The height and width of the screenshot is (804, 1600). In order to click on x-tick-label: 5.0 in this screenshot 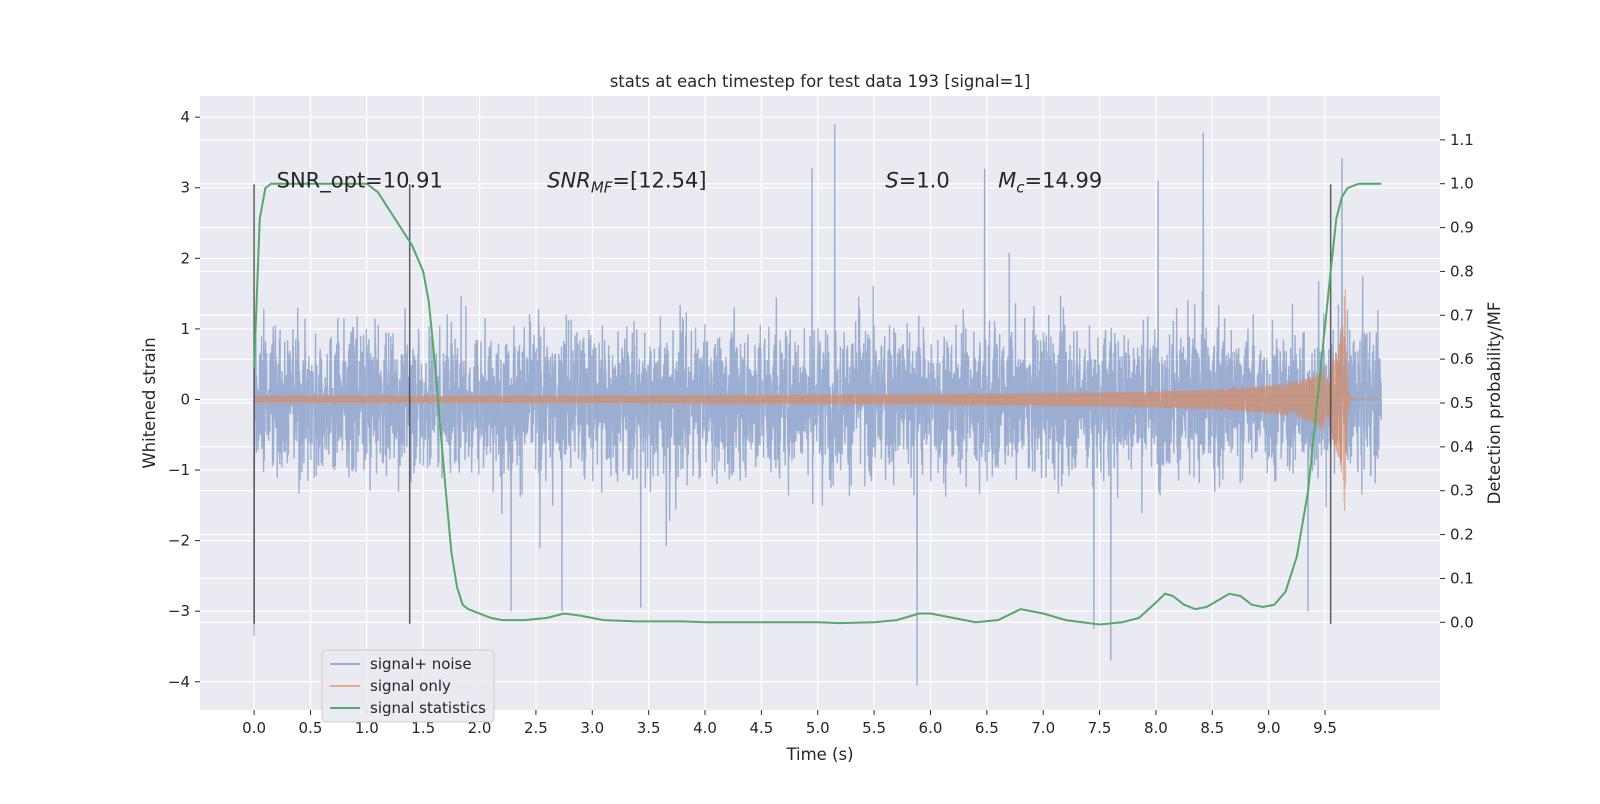, I will do `click(818, 728)`.